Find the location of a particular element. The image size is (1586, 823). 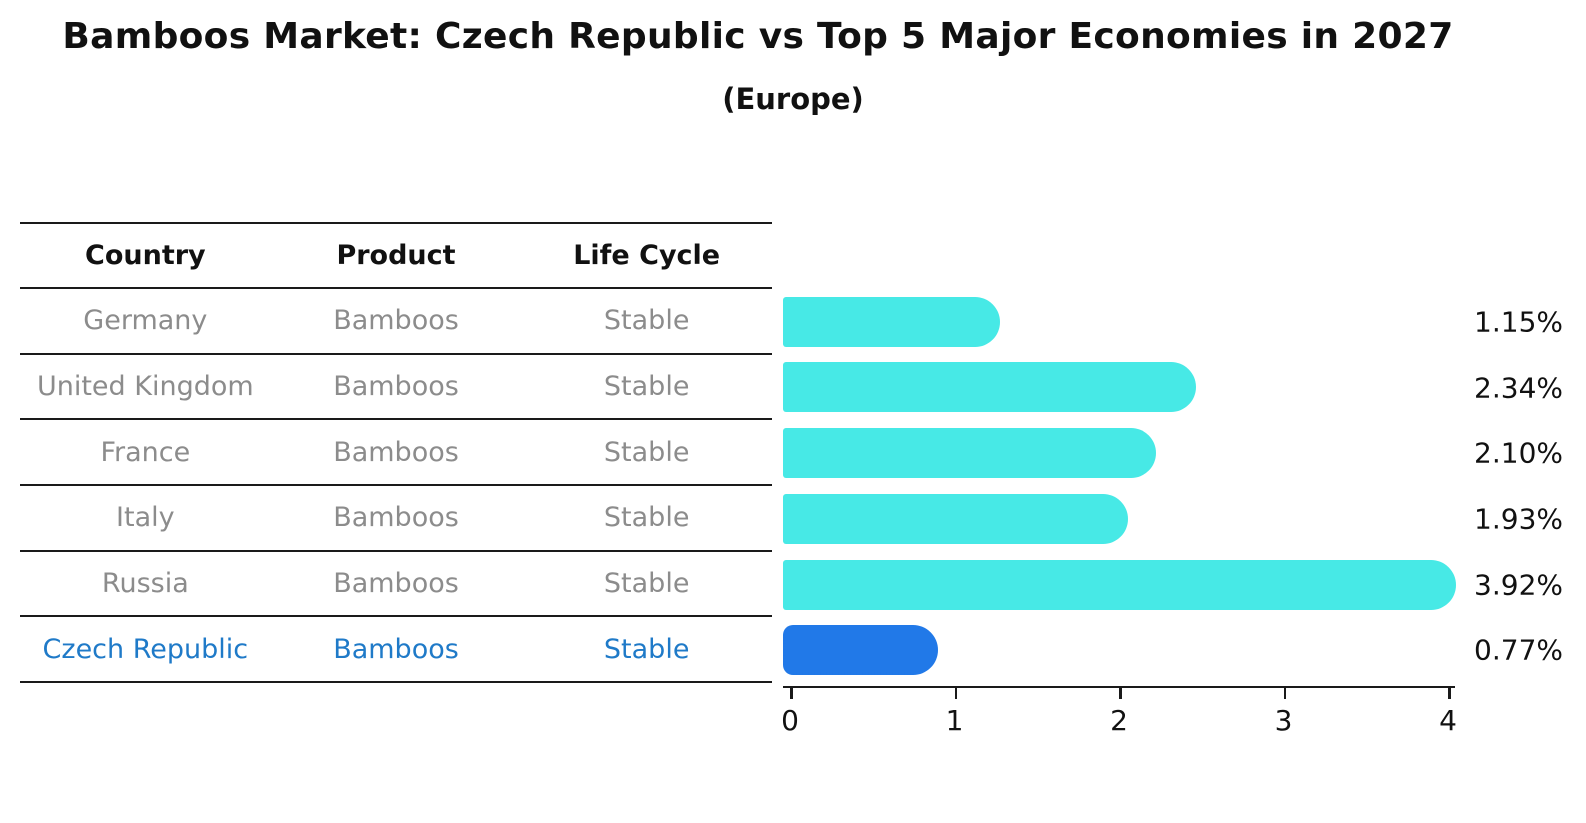

bar-czech-republic is located at coordinates (860, 650).